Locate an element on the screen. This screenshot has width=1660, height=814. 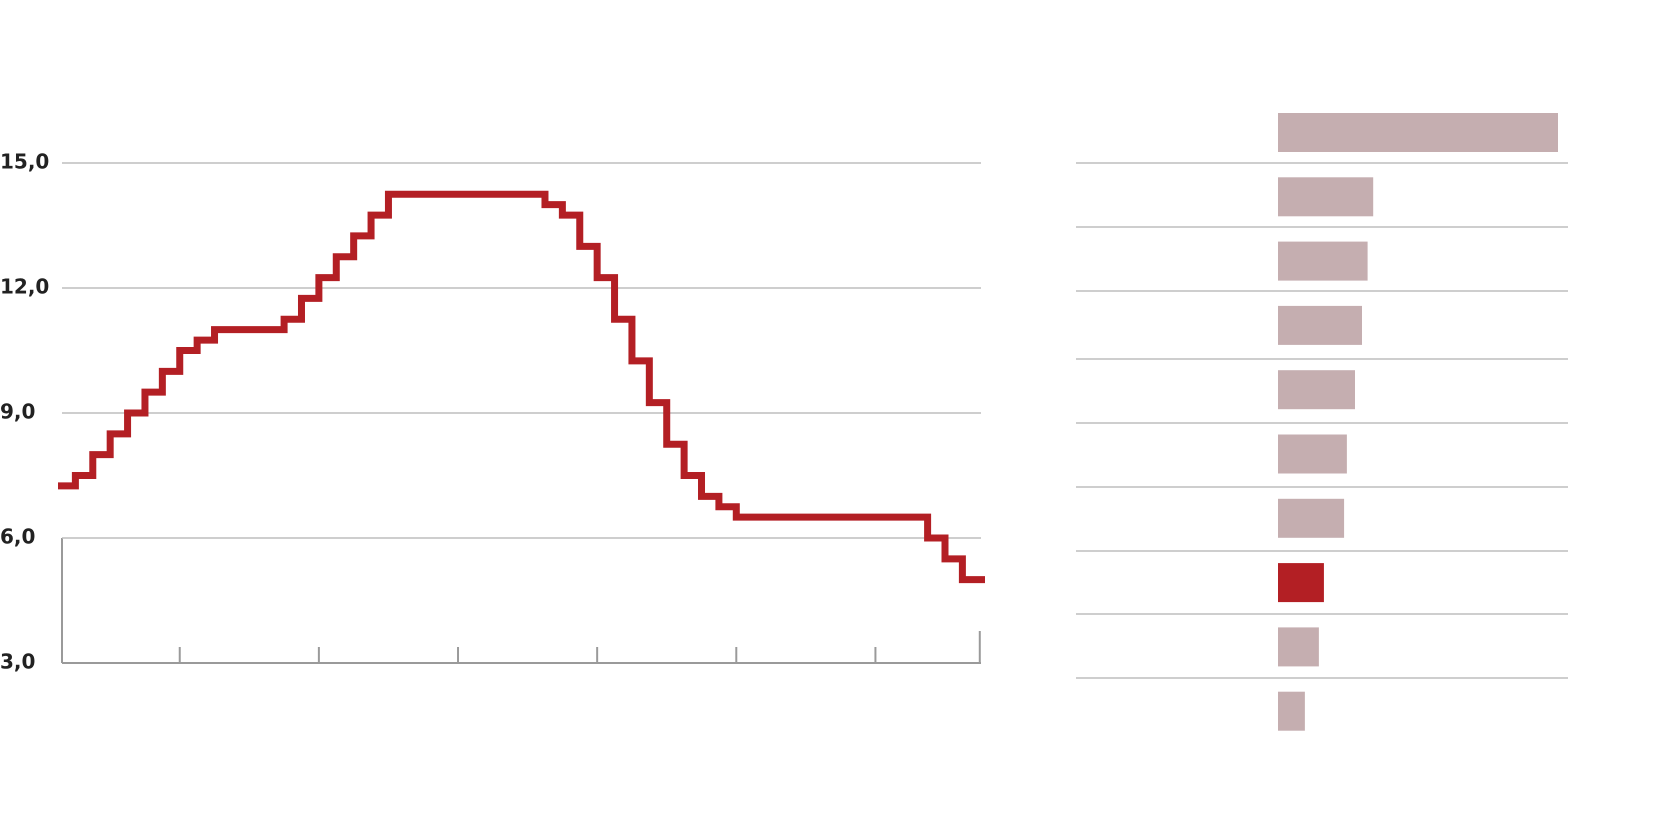
y-tick-label: 3,0 is located at coordinates (17, 662).